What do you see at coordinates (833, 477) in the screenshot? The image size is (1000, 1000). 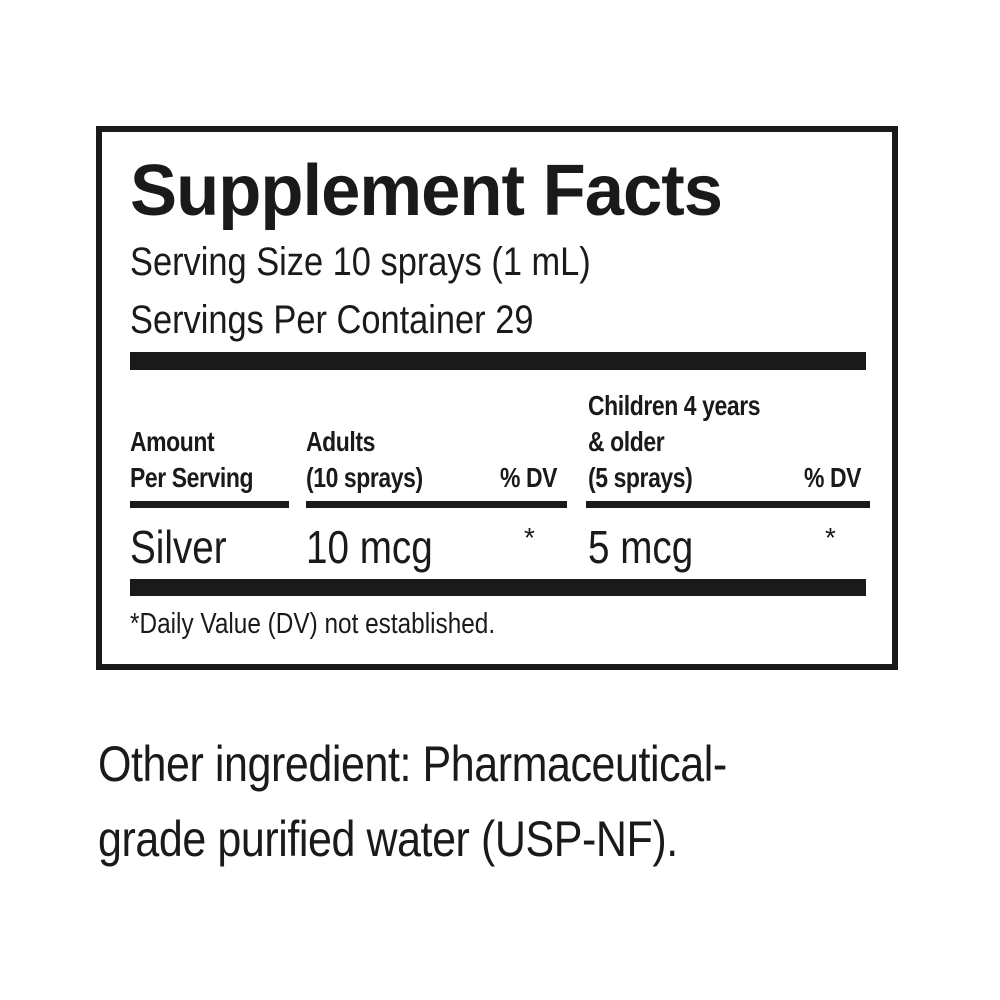 I see `header-children-dv: % DV` at bounding box center [833, 477].